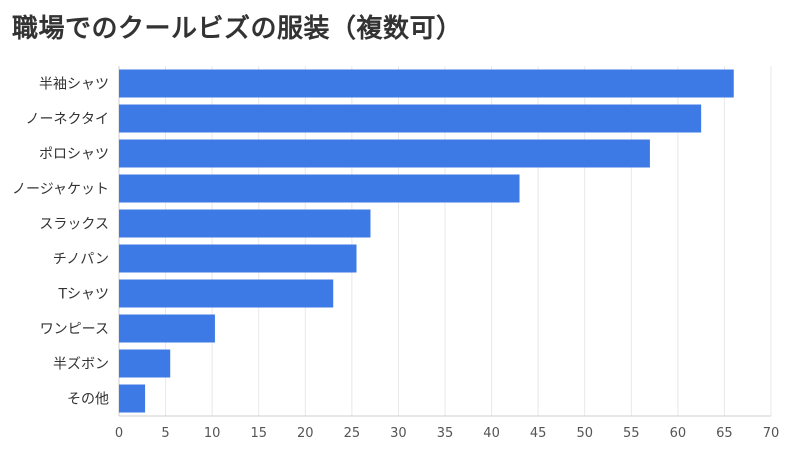  I want to click on x-axis-ticks: 0 5 10 15 20 25 30 35 40 45 50 55 60 65 70, so click(447, 433).